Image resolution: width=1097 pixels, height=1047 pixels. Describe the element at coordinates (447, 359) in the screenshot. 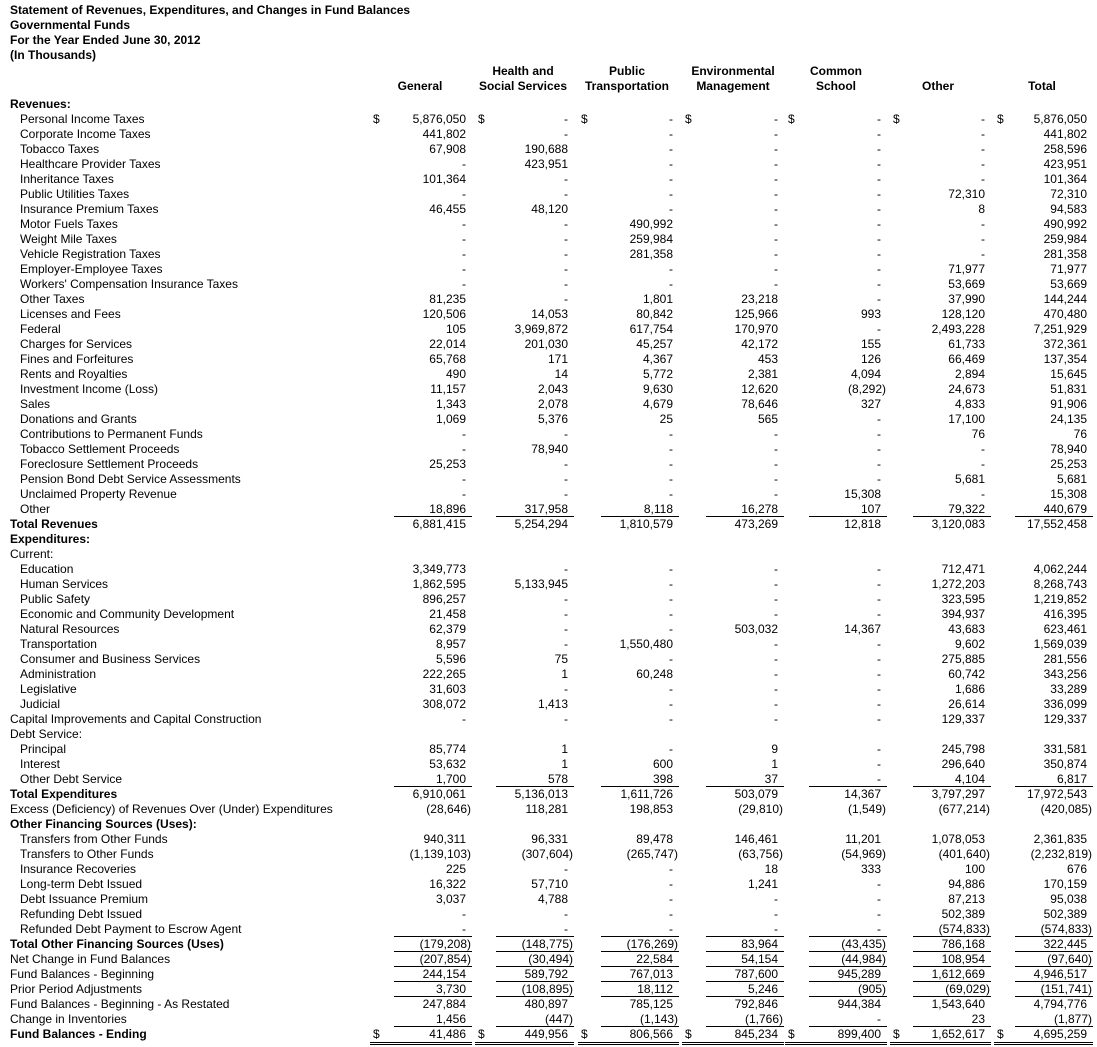

I see `cell-value: 65,768` at that location.